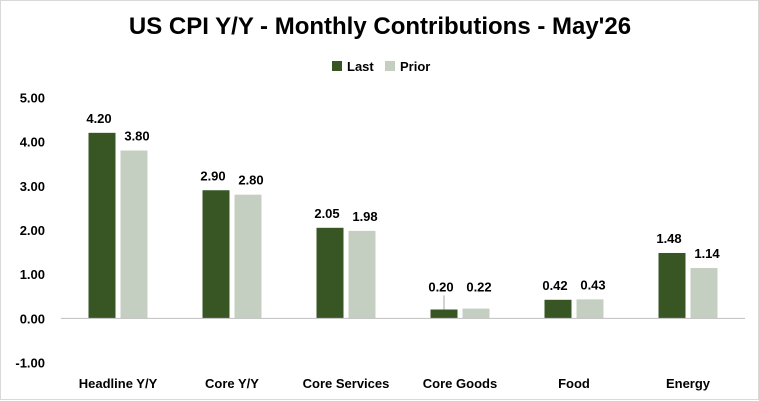  Describe the element at coordinates (32, 274) in the screenshot. I see `y-tick-label: 1.00` at that location.